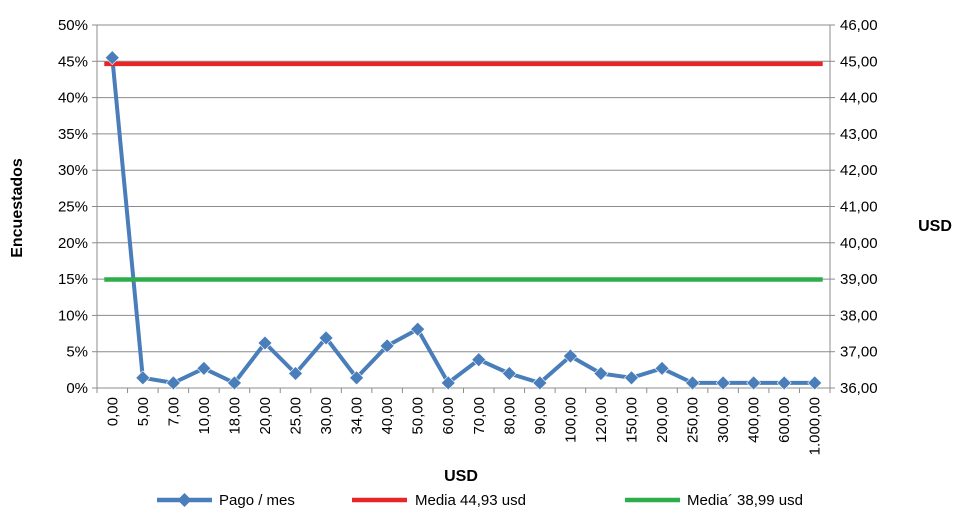  Describe the element at coordinates (859, 243) in the screenshot. I see `right-tick-label-4: 40,00` at that location.